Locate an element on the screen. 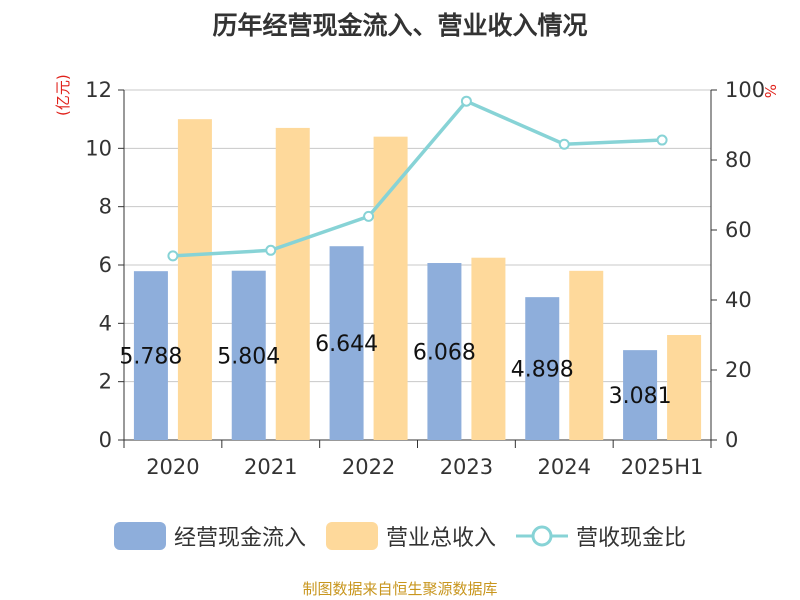 This screenshot has width=800, height=600. data-label-cash-inflow: 6.068 is located at coordinates (444, 353).